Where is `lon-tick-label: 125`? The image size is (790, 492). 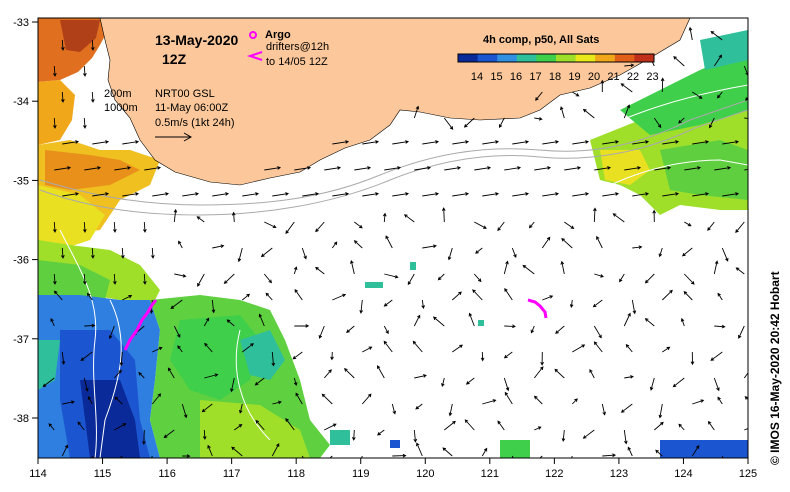
lon-tick-label: 125 is located at coordinates (748, 474).